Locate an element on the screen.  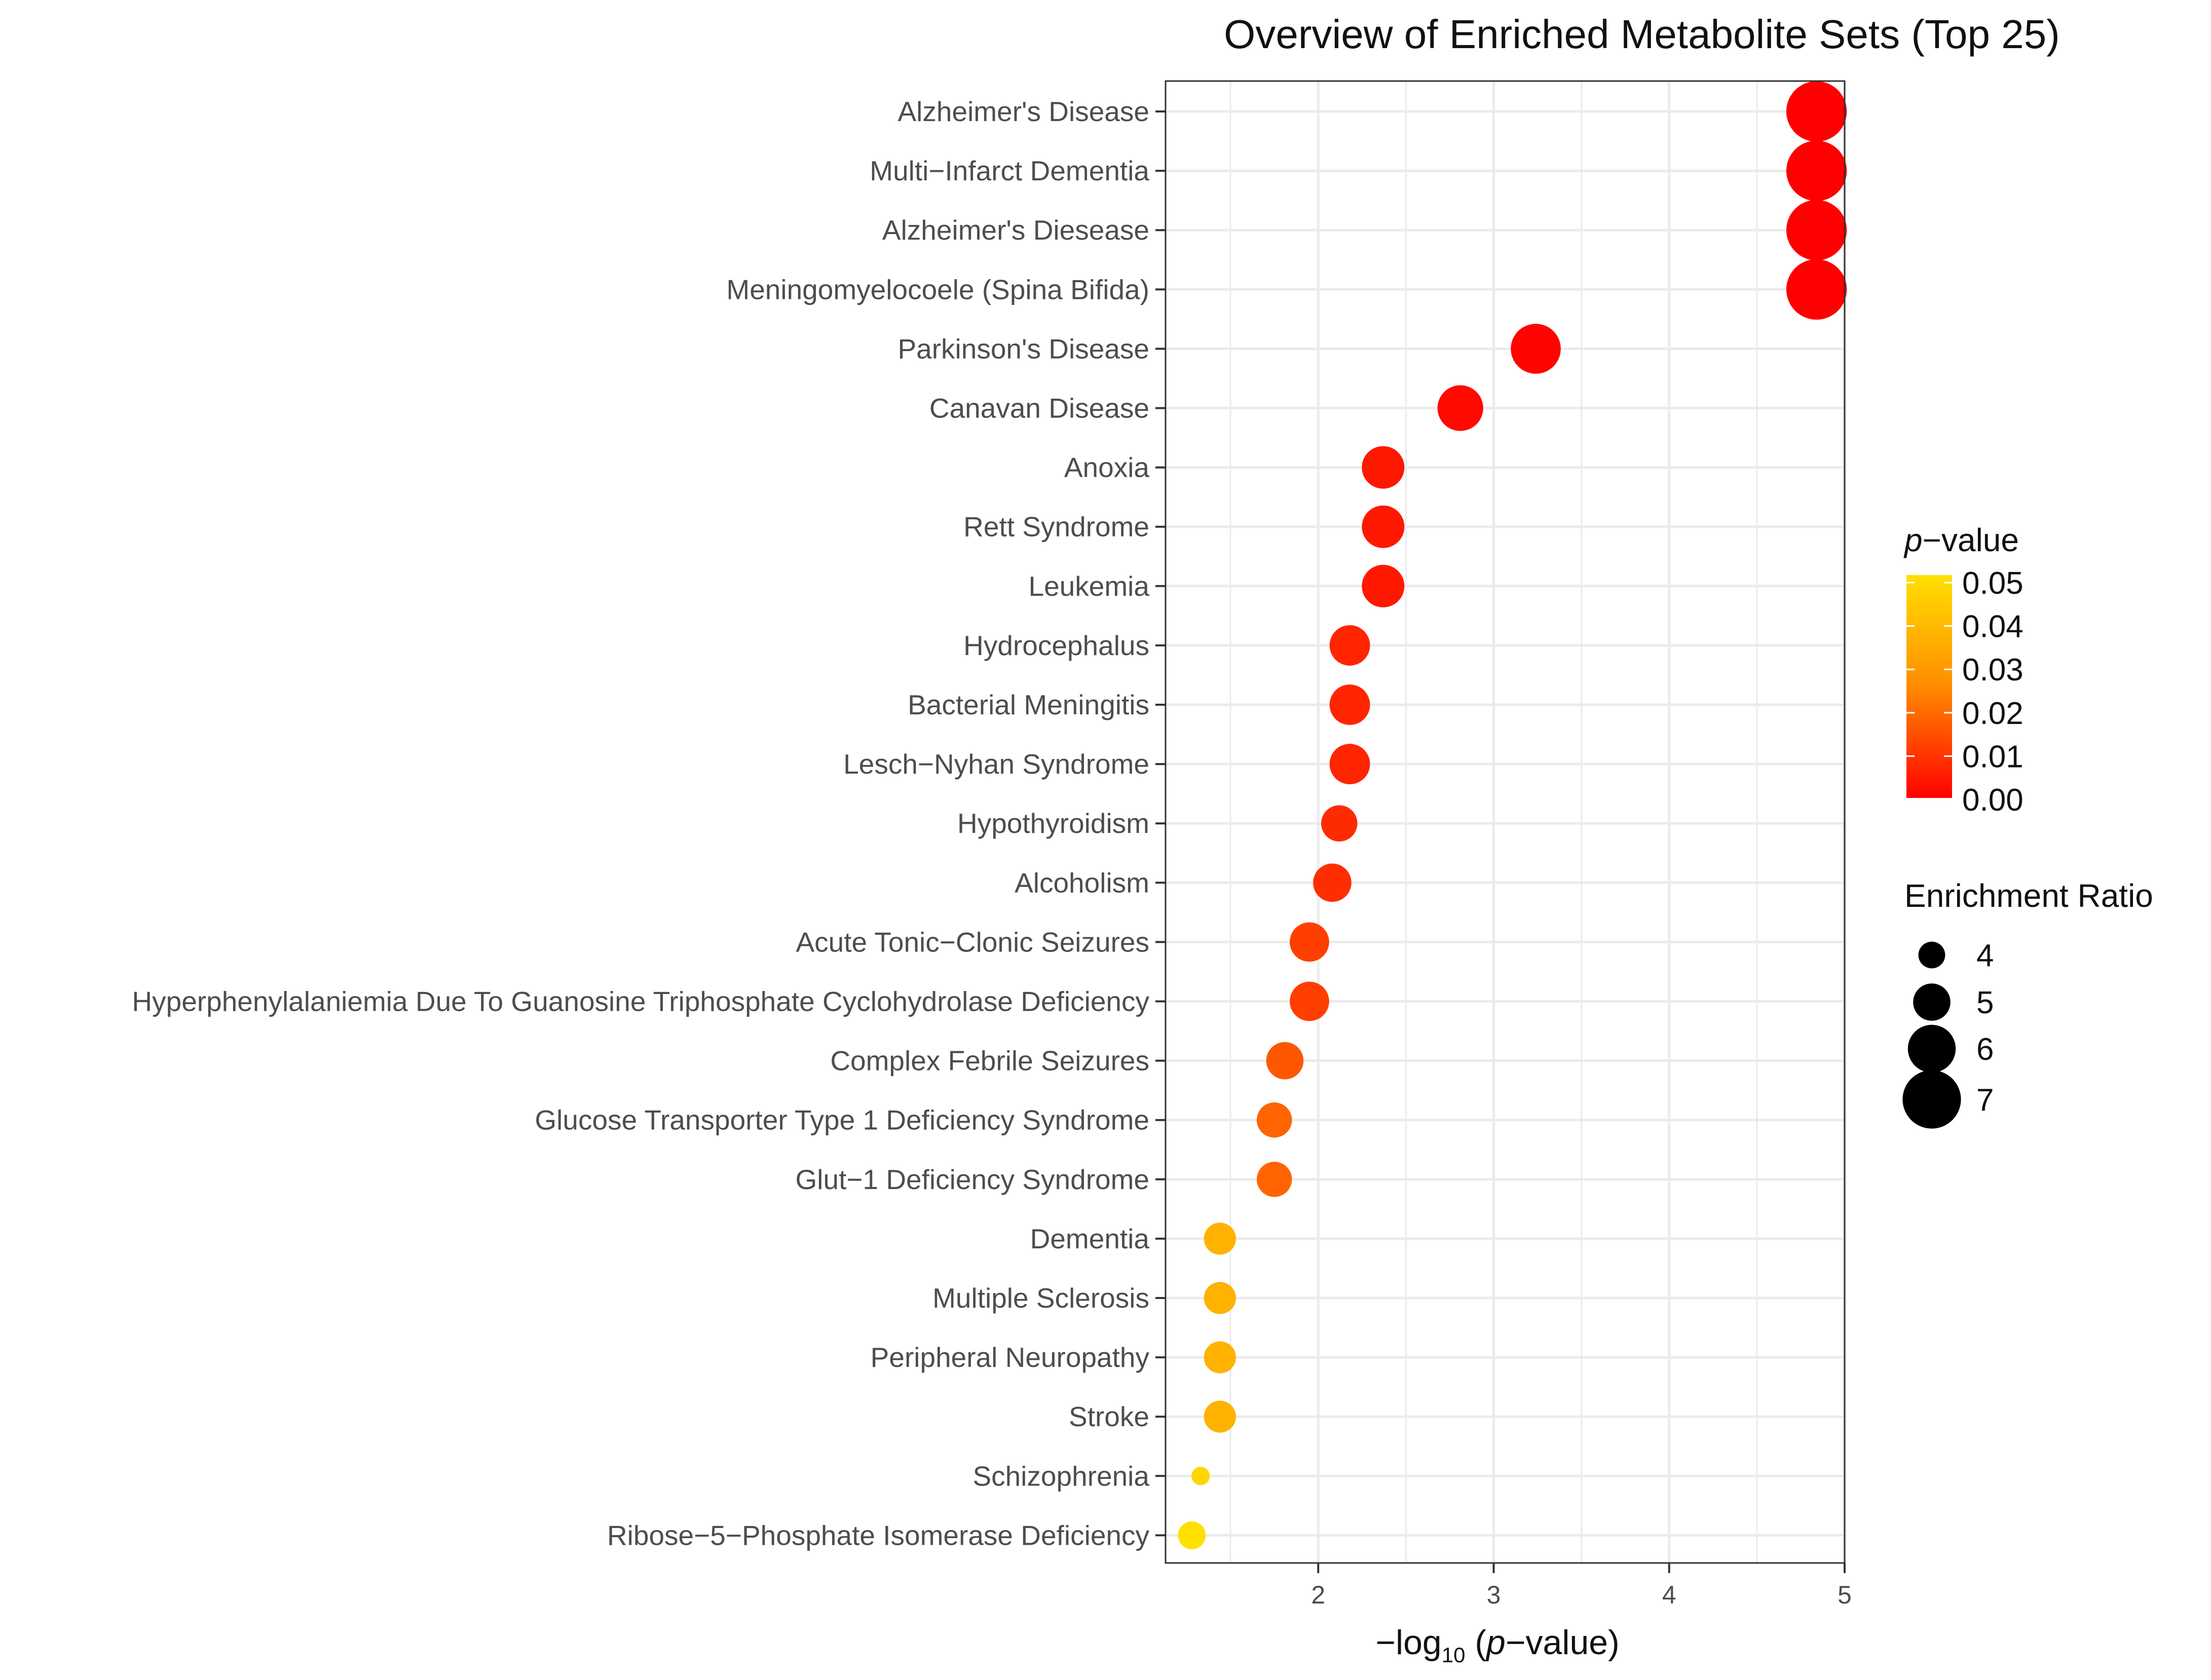
p-value-color-bar is located at coordinates (1929, 686).